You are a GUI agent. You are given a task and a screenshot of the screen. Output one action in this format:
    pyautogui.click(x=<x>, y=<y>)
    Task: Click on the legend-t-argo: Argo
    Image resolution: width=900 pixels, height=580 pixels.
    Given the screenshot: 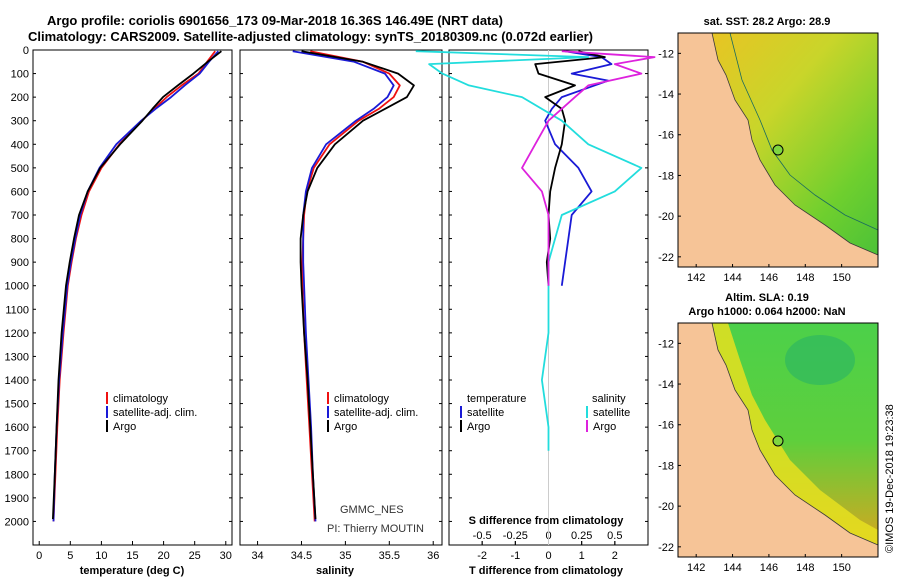 What is the action you would take?
    pyautogui.click(x=478, y=427)
    